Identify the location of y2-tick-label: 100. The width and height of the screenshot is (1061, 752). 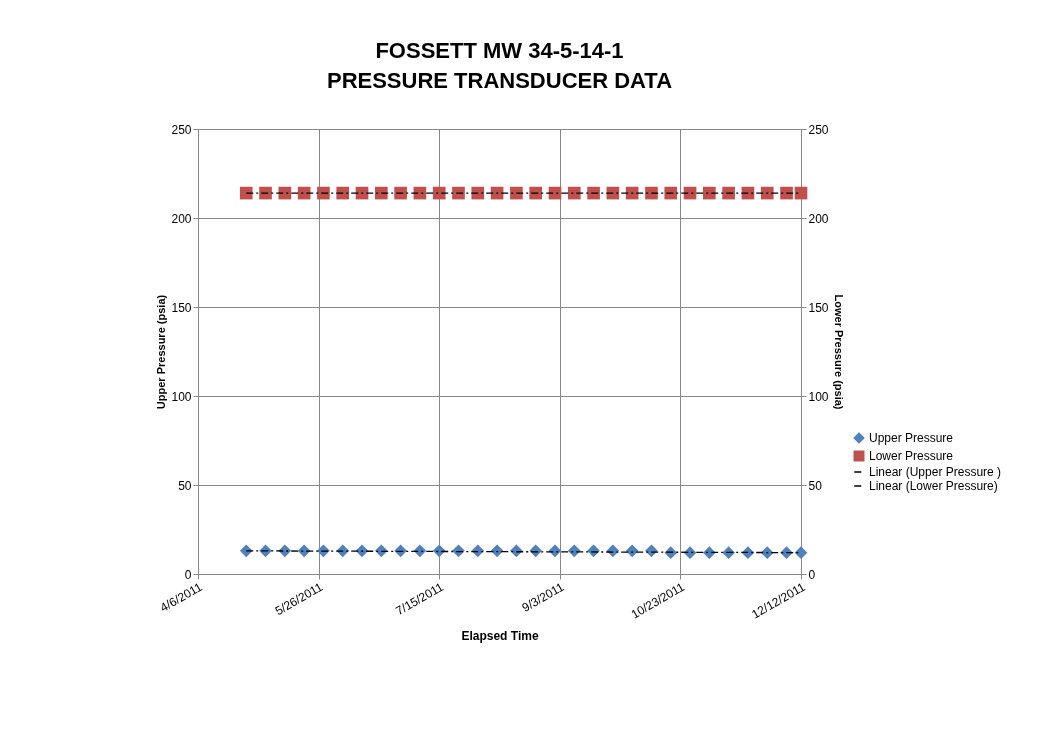
(818, 396).